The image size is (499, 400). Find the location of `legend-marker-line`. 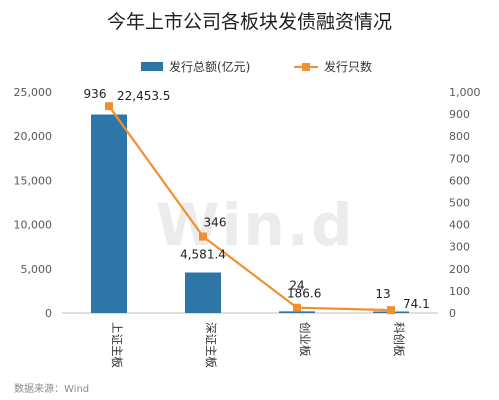

legend-marker-line is located at coordinates (306, 67).